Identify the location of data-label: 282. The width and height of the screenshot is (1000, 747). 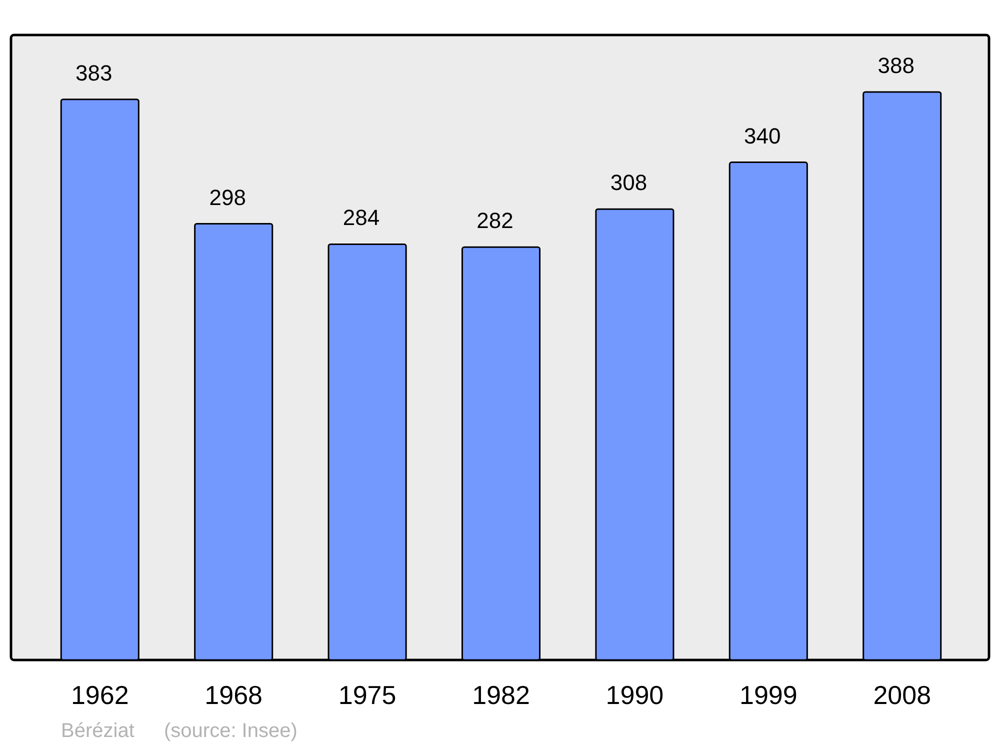
(495, 221).